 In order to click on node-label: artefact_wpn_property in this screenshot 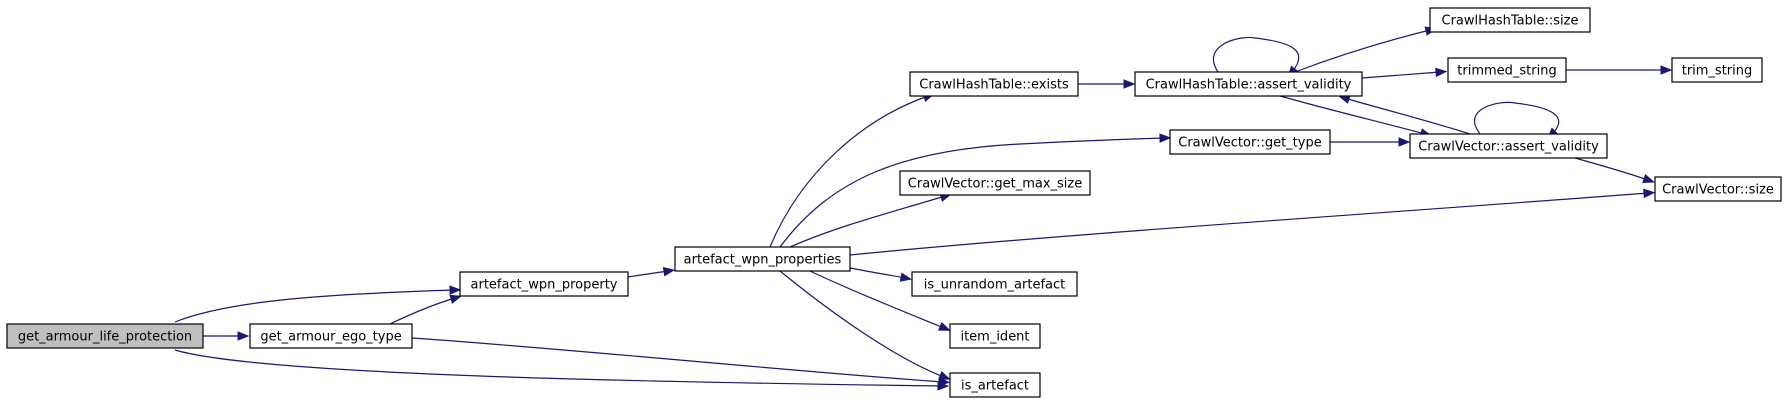, I will do `click(544, 285)`.